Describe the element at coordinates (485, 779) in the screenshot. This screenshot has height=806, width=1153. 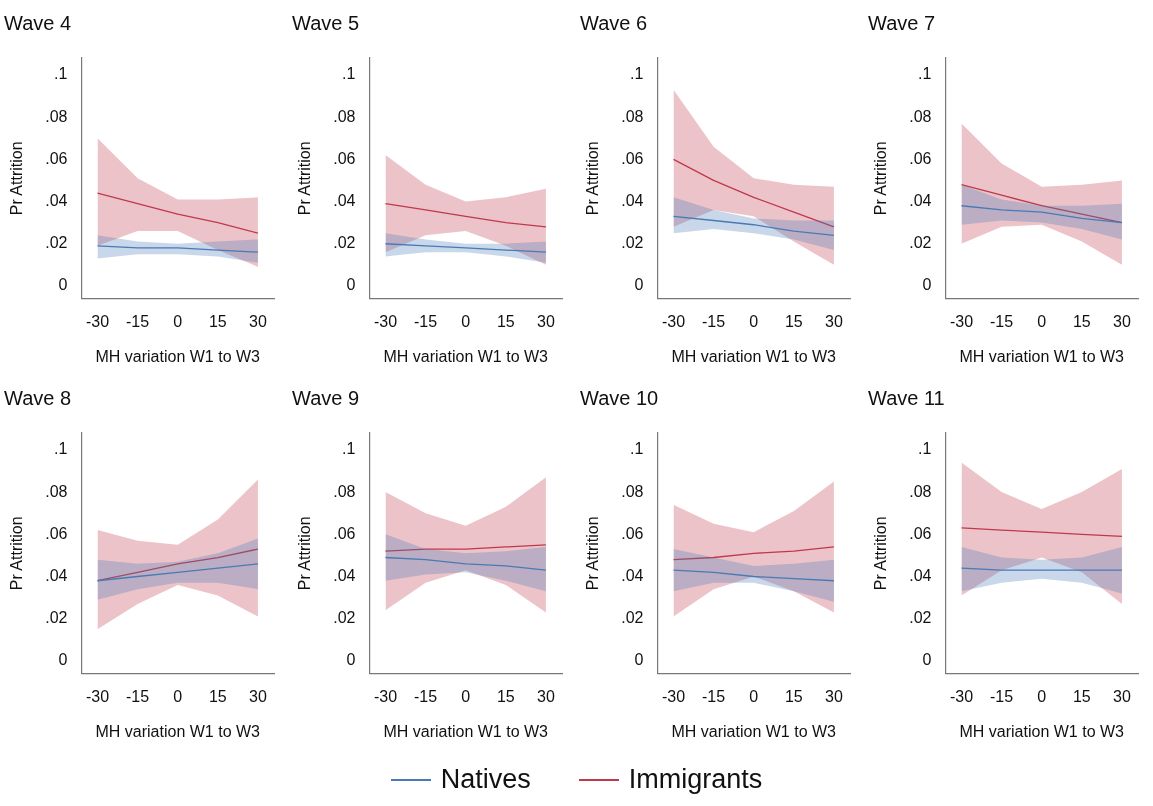
I see `legend-label: Natives` at that location.